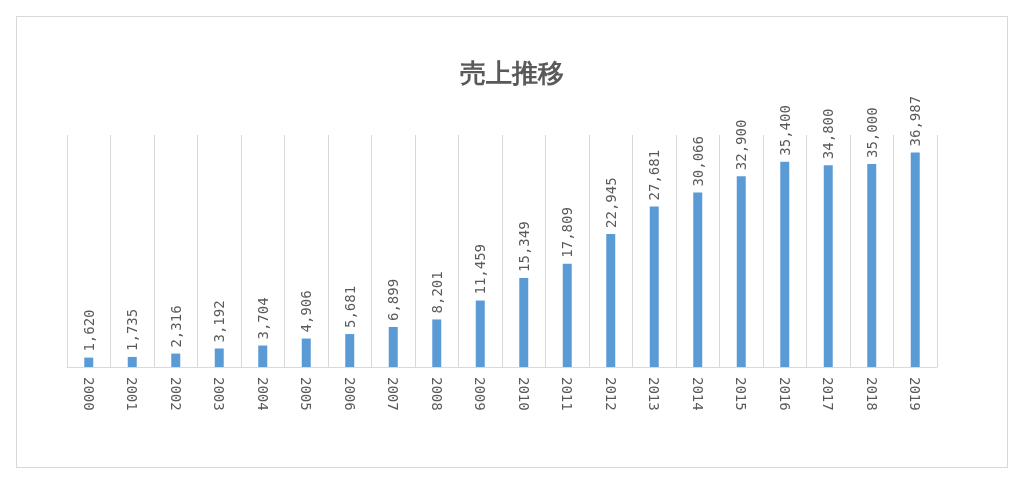  What do you see at coordinates (132, 329) in the screenshot?
I see `data-label: 1,735` at bounding box center [132, 329].